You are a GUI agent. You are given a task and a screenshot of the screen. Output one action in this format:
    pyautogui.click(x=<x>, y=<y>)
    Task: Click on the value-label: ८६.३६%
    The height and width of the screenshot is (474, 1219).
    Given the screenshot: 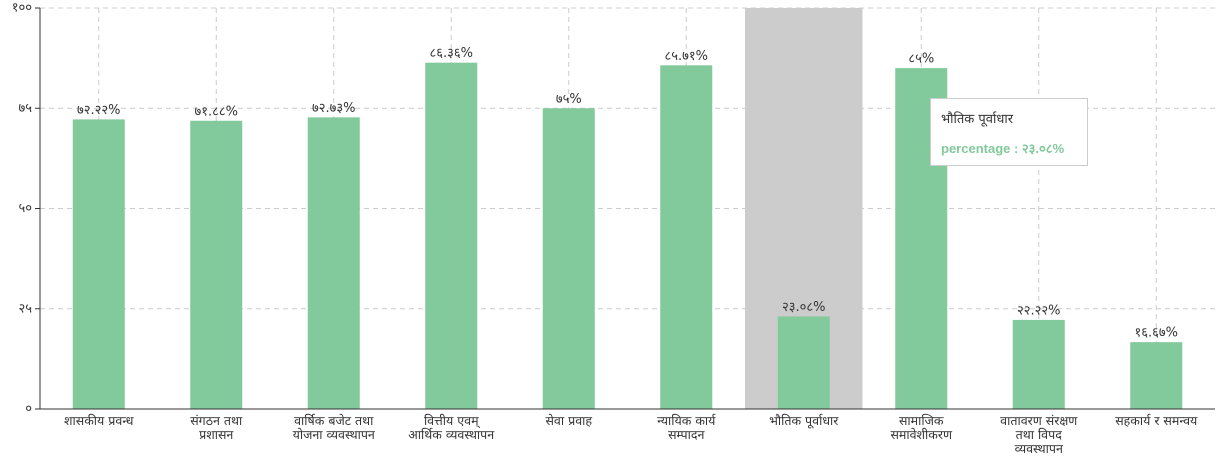 What is the action you would take?
    pyautogui.click(x=451, y=53)
    